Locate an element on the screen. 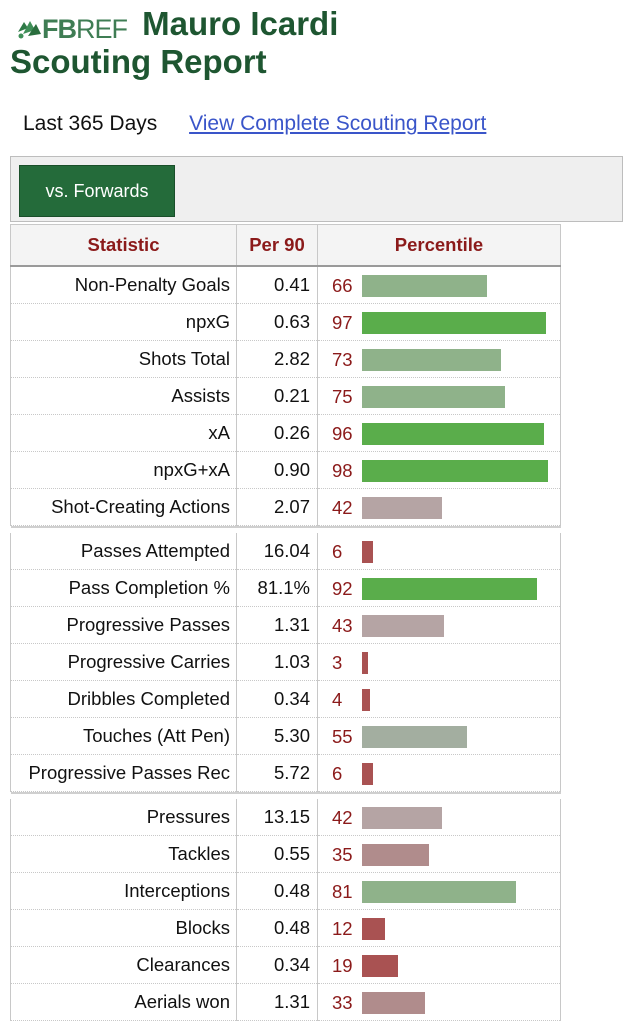  per90-value: 16.04 is located at coordinates (277, 551).